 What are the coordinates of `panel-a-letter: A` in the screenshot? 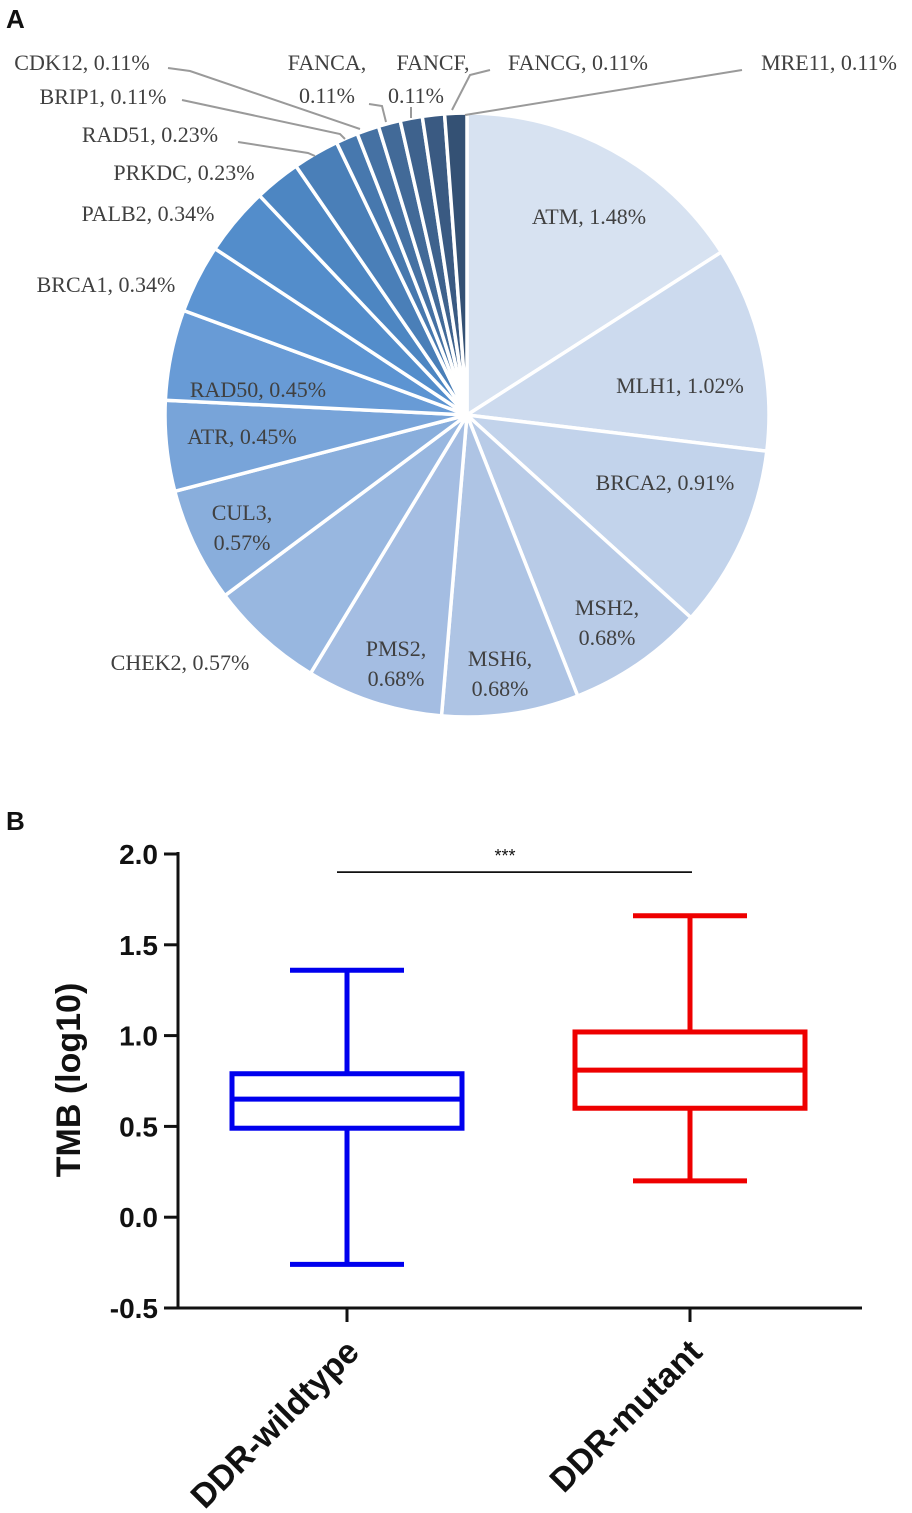 It's located at (15, 19).